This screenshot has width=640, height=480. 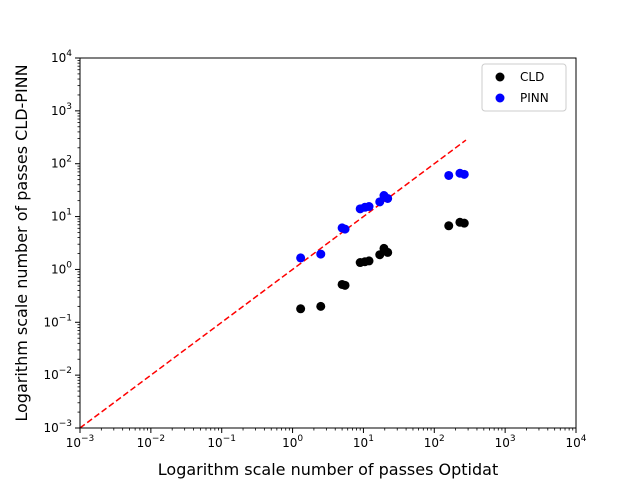 I want to click on y-tick-label: 10³, so click(x=61, y=110).